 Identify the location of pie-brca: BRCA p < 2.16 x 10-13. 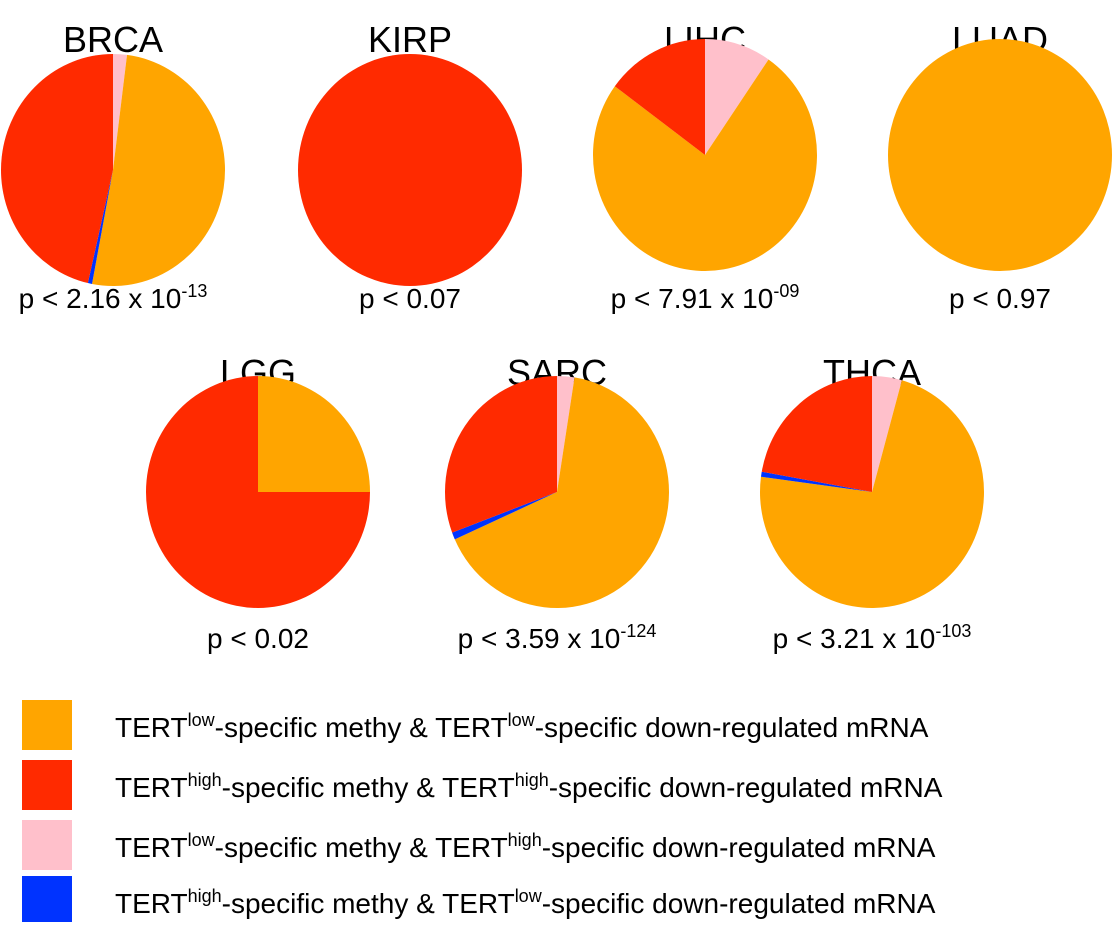
(113, 166).